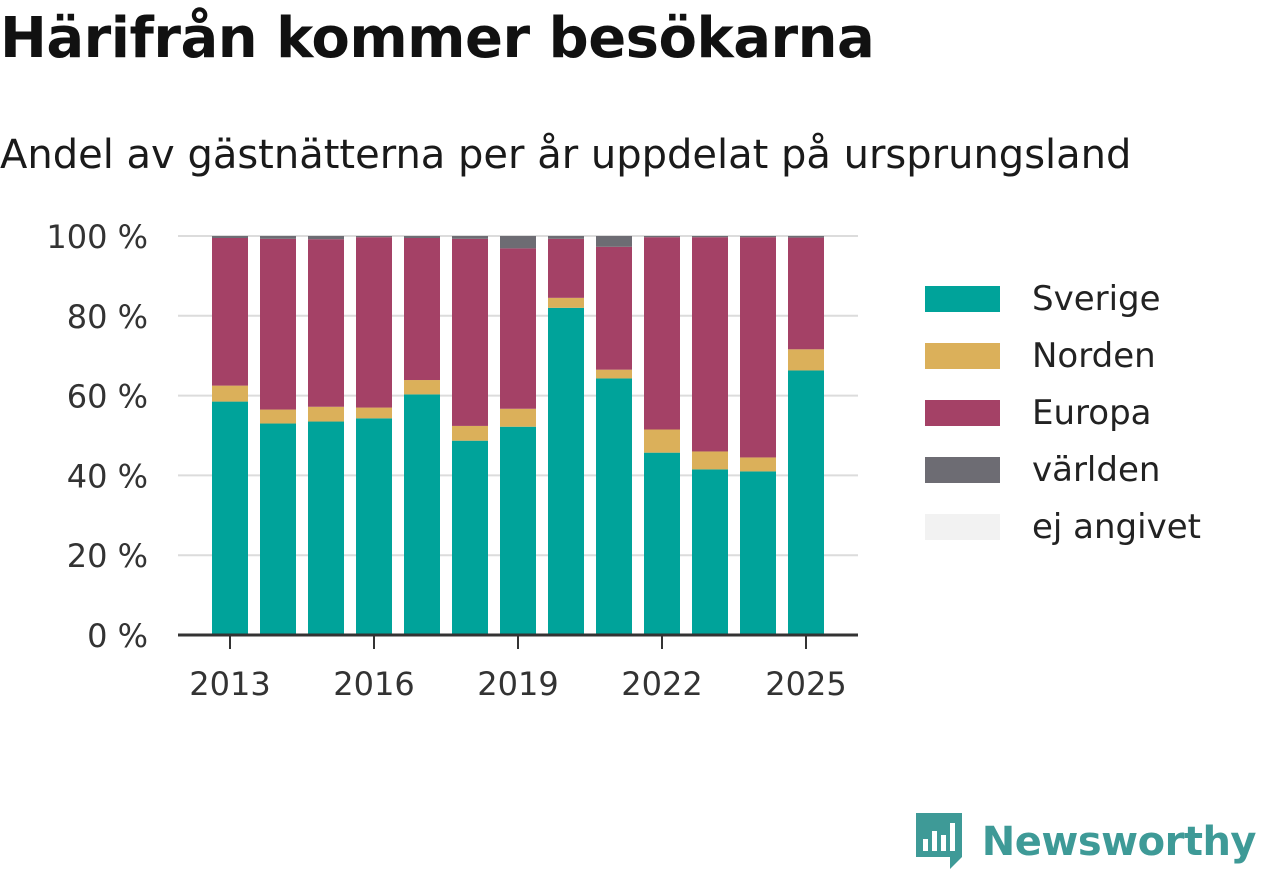  Describe the element at coordinates (1094, 355) in the screenshot. I see `legend-label: Norden` at that location.